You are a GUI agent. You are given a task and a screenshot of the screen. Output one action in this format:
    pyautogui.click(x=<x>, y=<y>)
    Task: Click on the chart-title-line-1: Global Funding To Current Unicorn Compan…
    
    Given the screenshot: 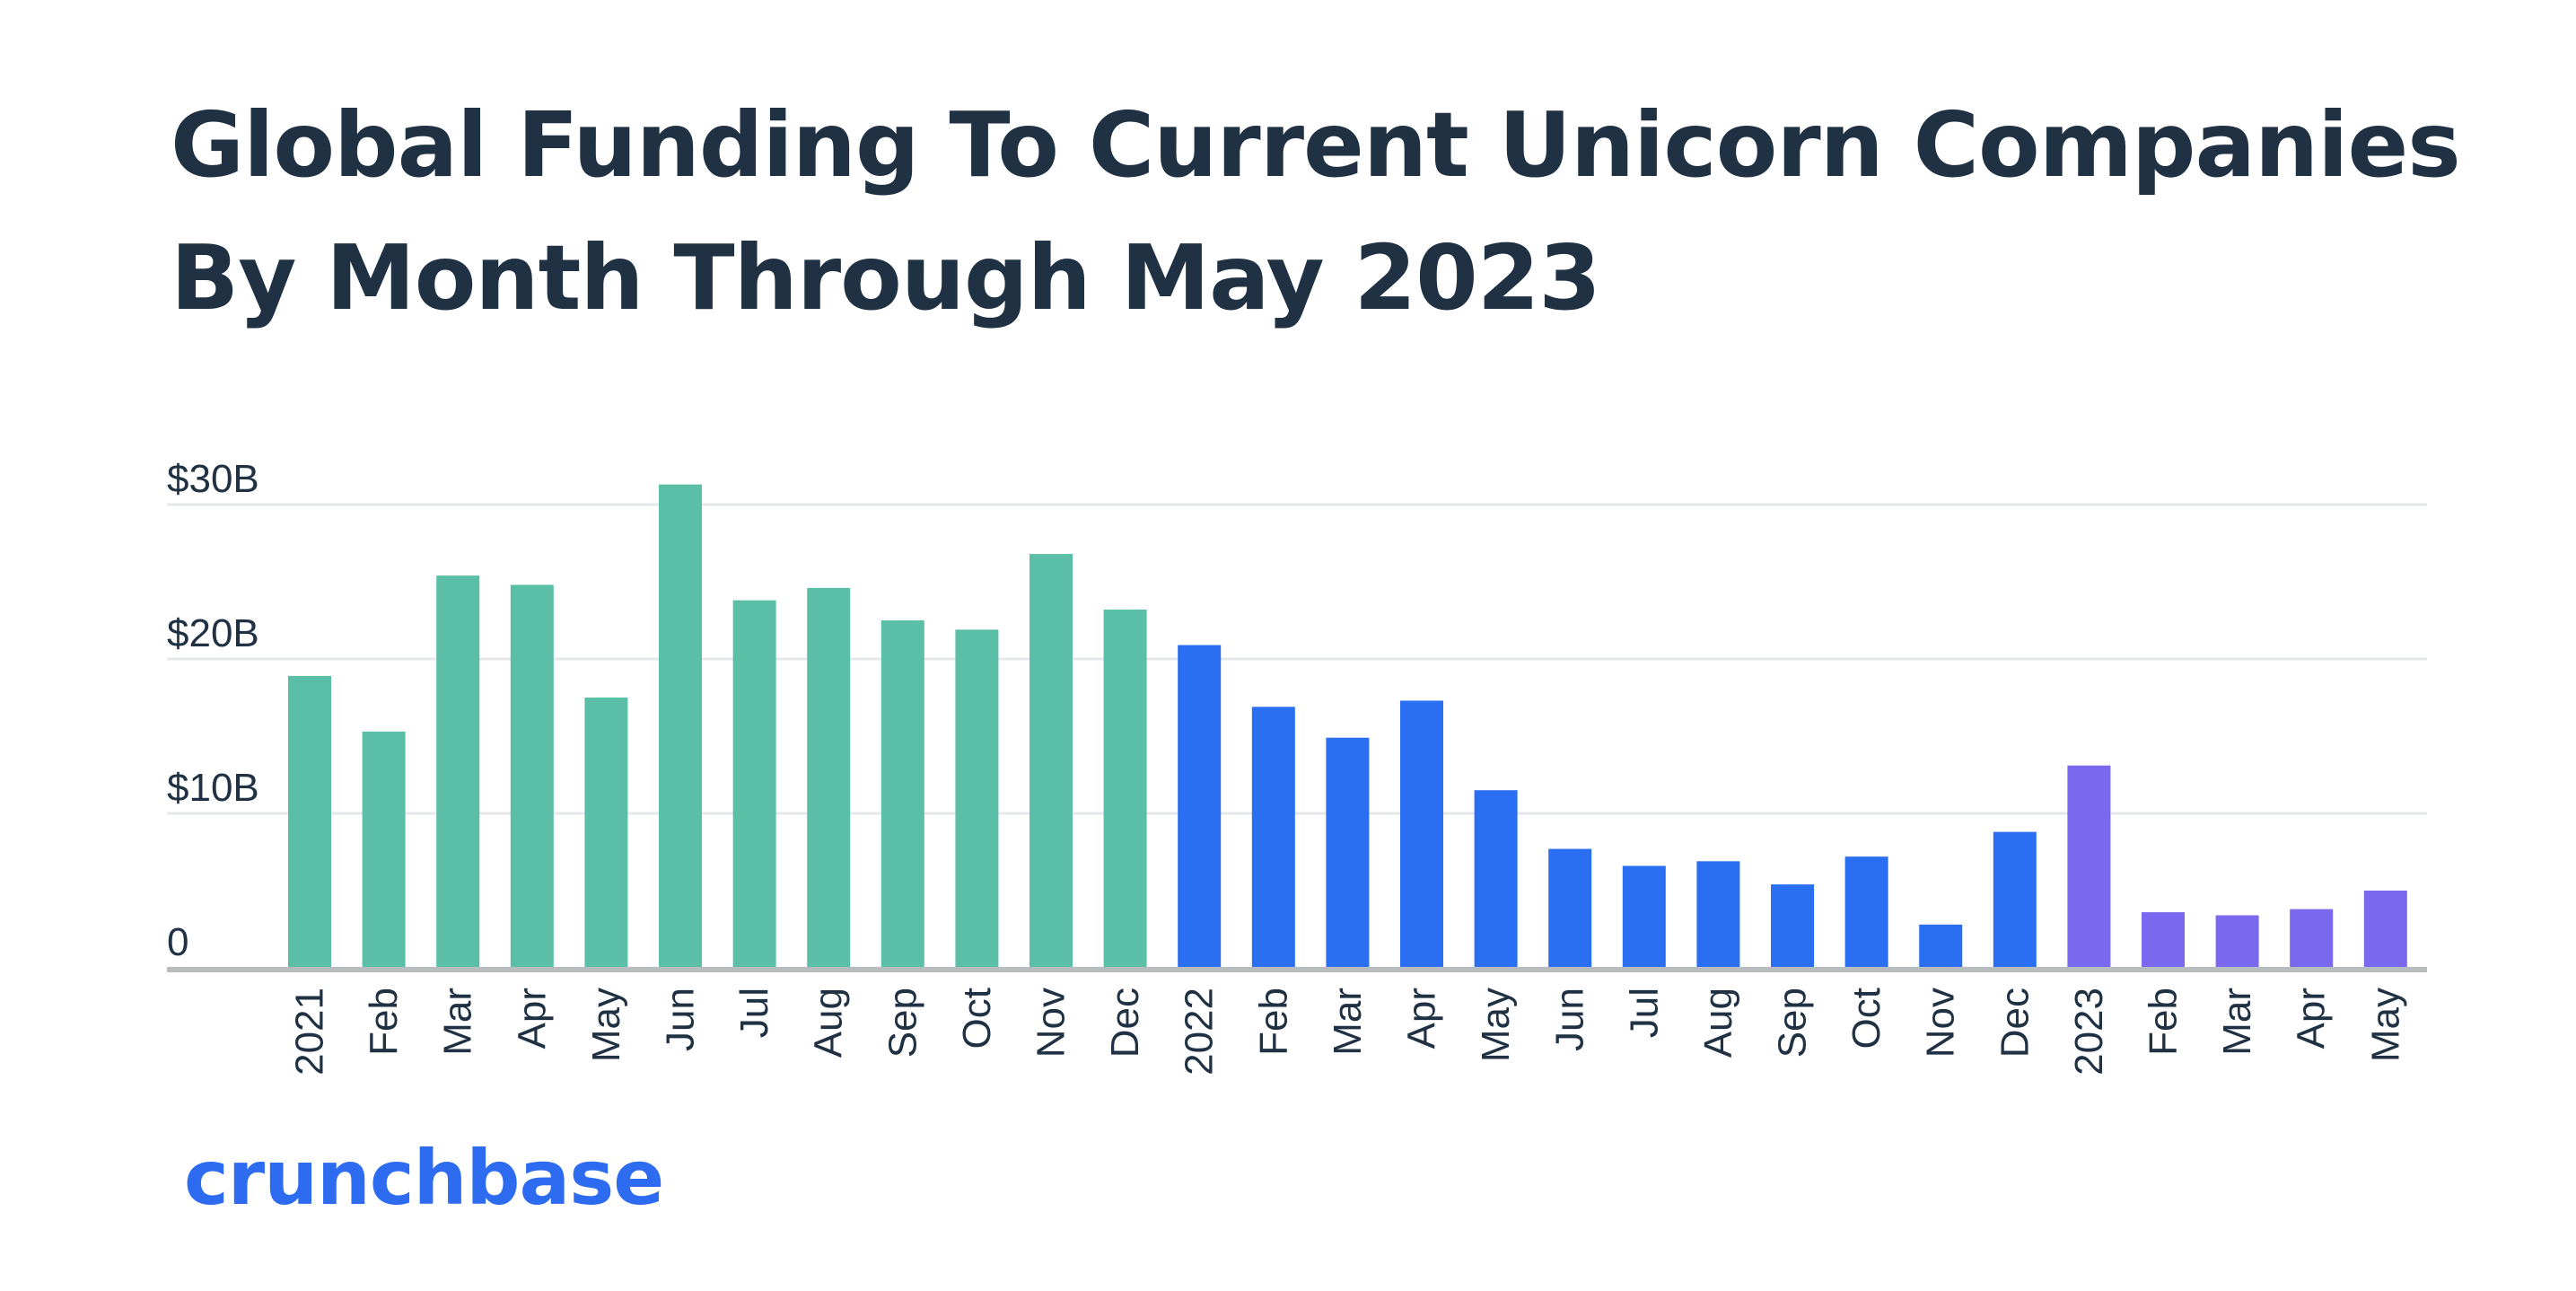 What is the action you would take?
    pyautogui.click(x=1316, y=145)
    